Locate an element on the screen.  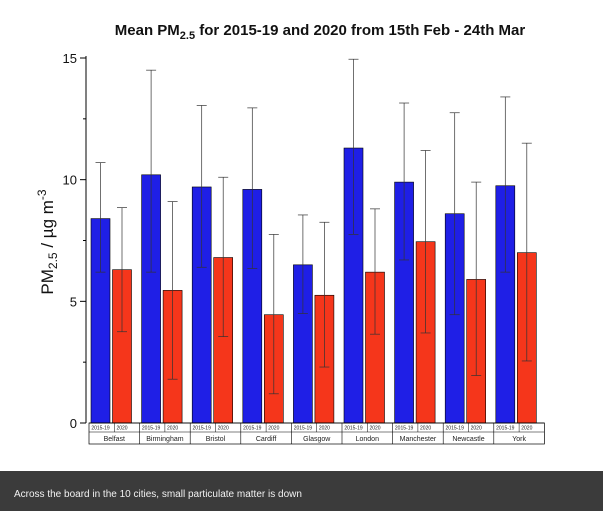
category-label-york: York is located at coordinates (519, 439).